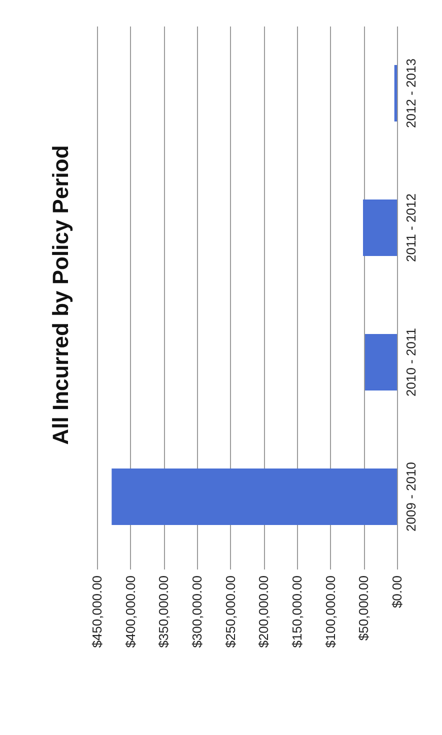 This screenshot has width=442, height=735. I want to click on text: All Incurred by Policy Period, so click(60, 295).